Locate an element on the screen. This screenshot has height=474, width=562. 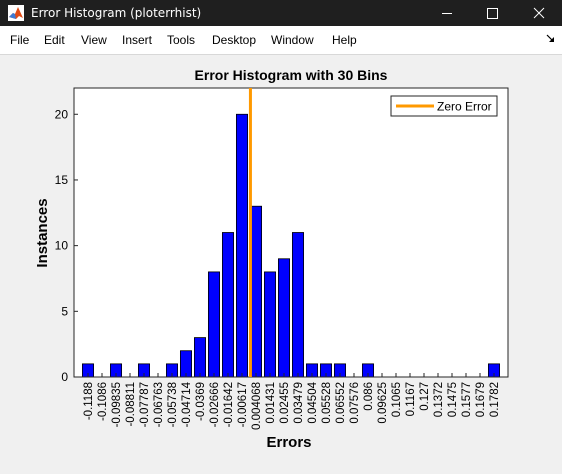
x-tick-label: 0.03479 is located at coordinates (299, 403).